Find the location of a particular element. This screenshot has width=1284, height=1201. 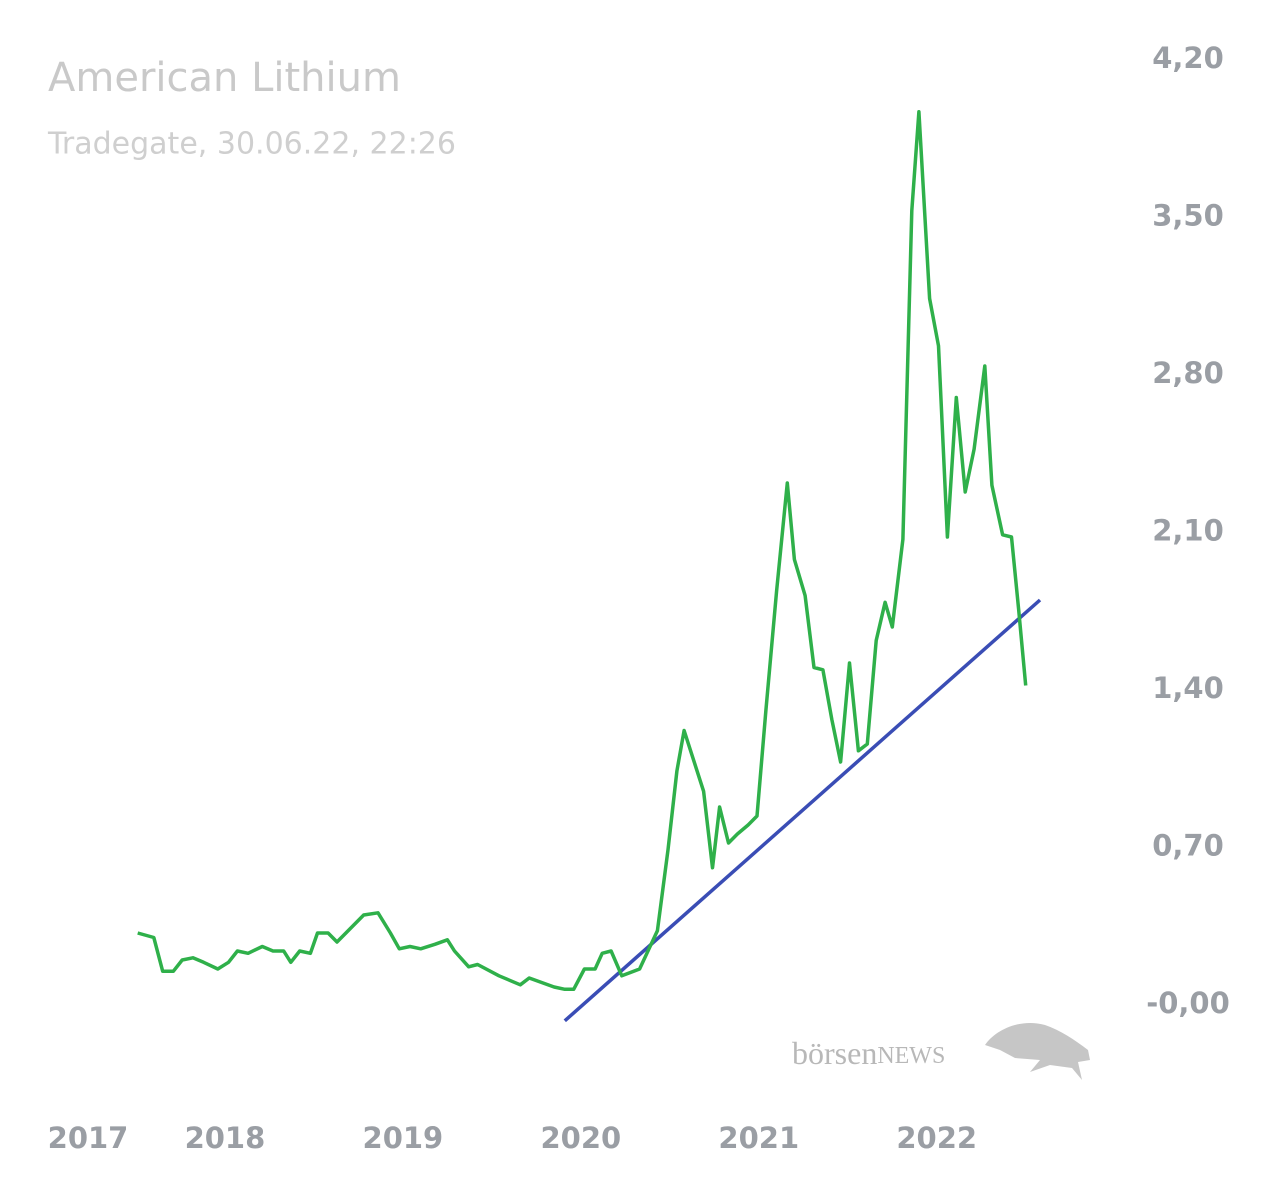

x-tick-label: 2017 is located at coordinates (88, 1138).